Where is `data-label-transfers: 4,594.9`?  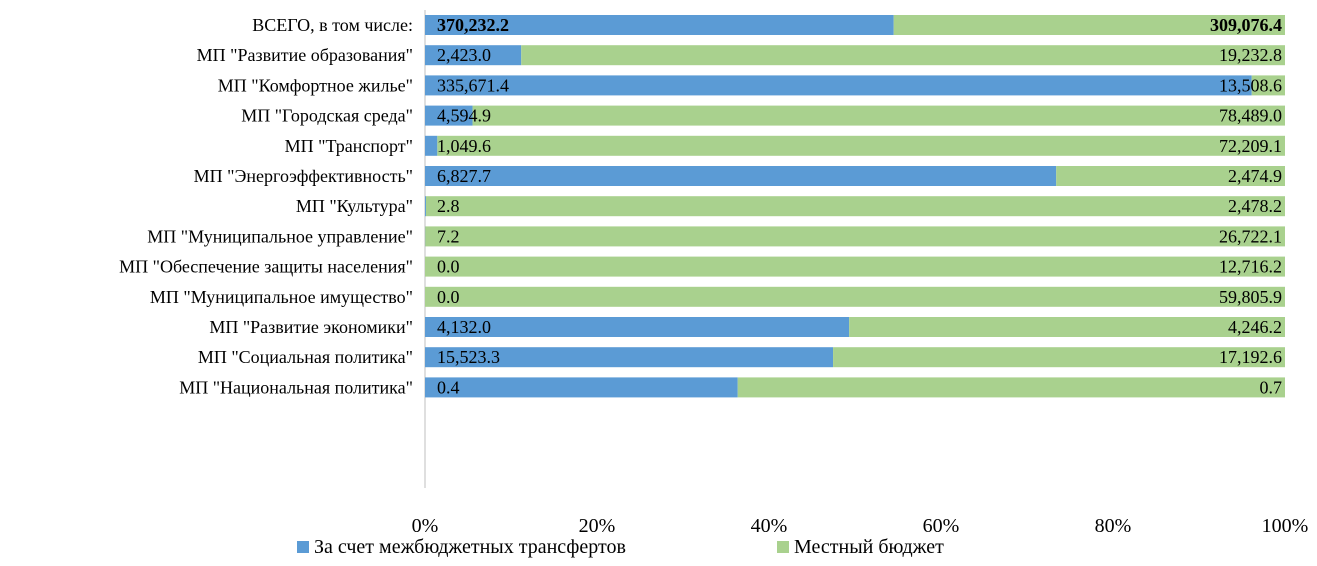 data-label-transfers: 4,594.9 is located at coordinates (464, 116).